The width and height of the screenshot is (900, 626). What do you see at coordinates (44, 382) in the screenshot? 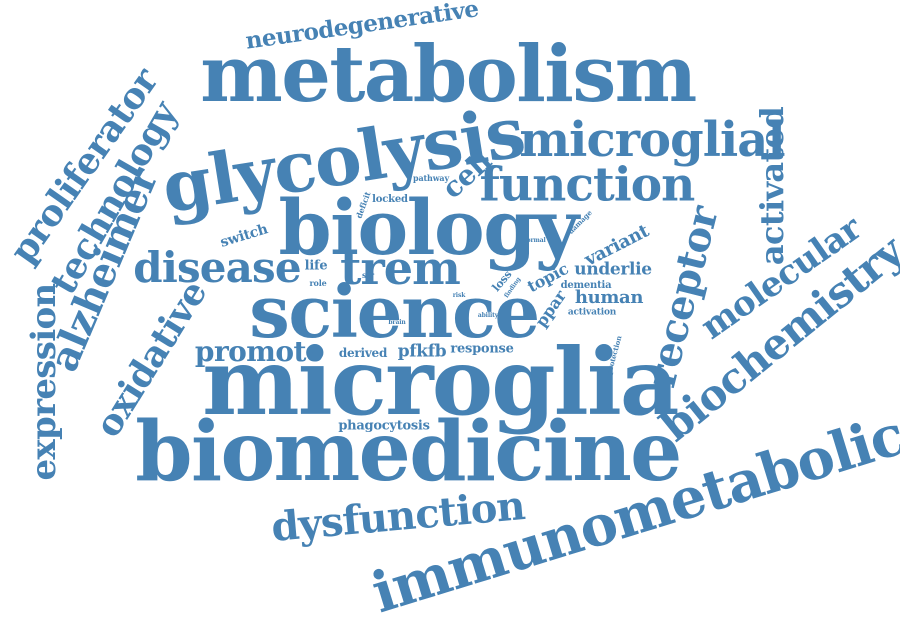
I see `word-expression: expression` at bounding box center [44, 382].